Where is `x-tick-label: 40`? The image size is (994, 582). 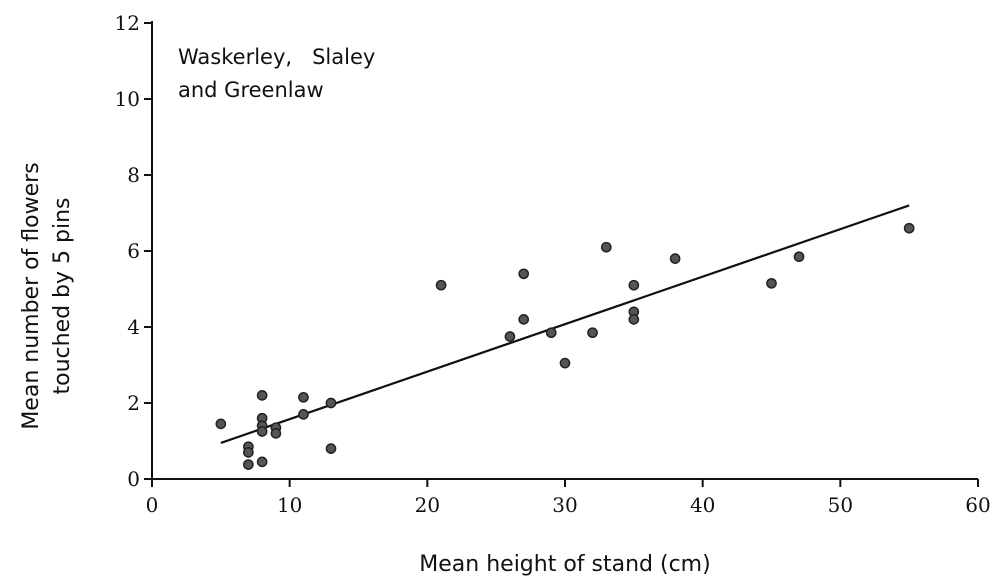 x-tick-label: 40 is located at coordinates (702, 505).